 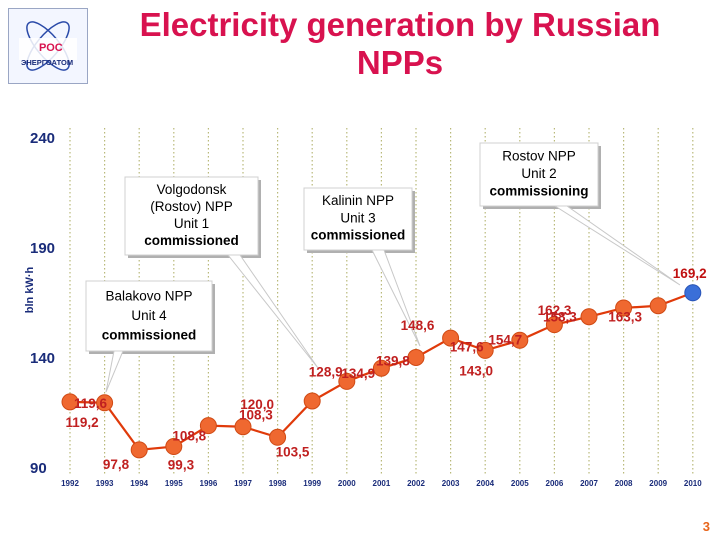 I want to click on y-tick-label: 240, so click(x=42, y=138).